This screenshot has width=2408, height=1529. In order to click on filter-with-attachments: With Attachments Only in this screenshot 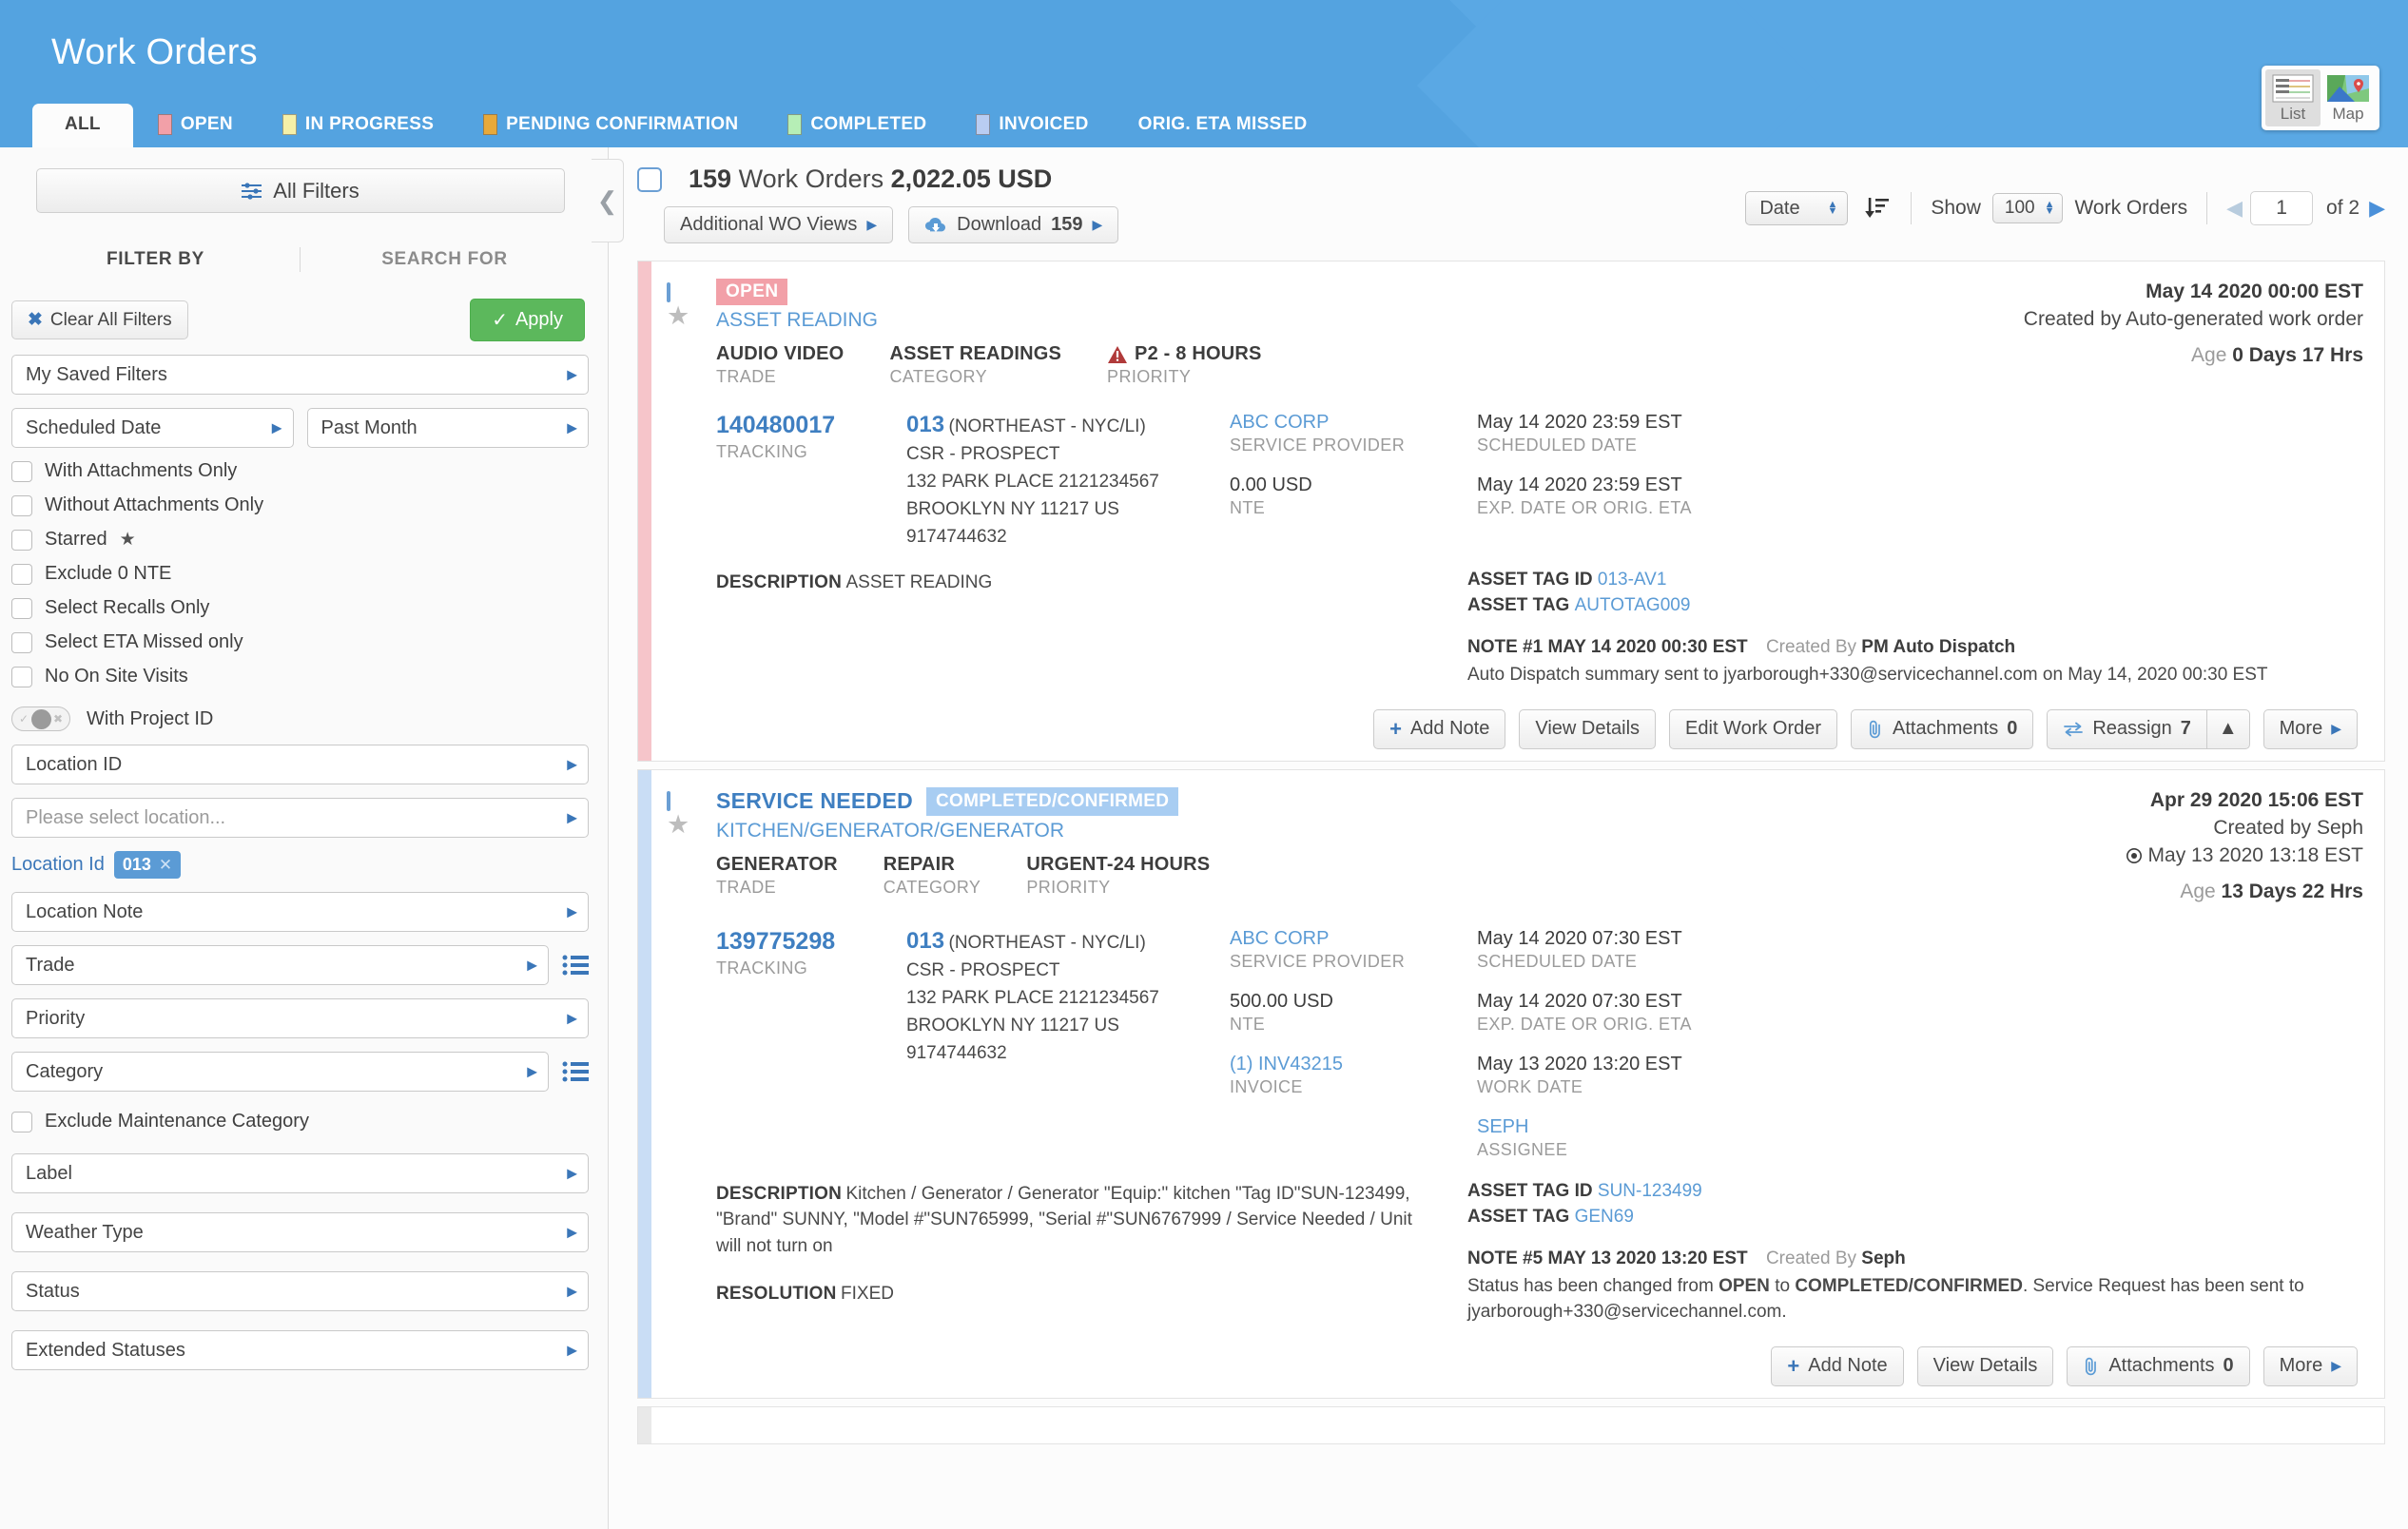, I will do `click(300, 471)`.